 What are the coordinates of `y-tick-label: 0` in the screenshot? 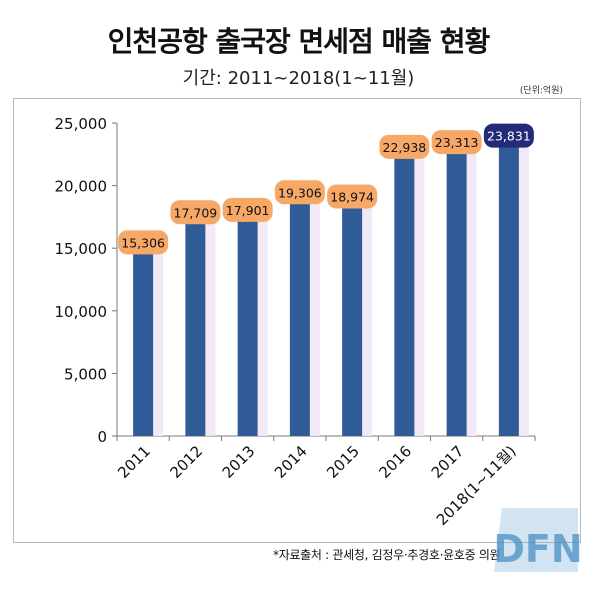 It's located at (102, 437).